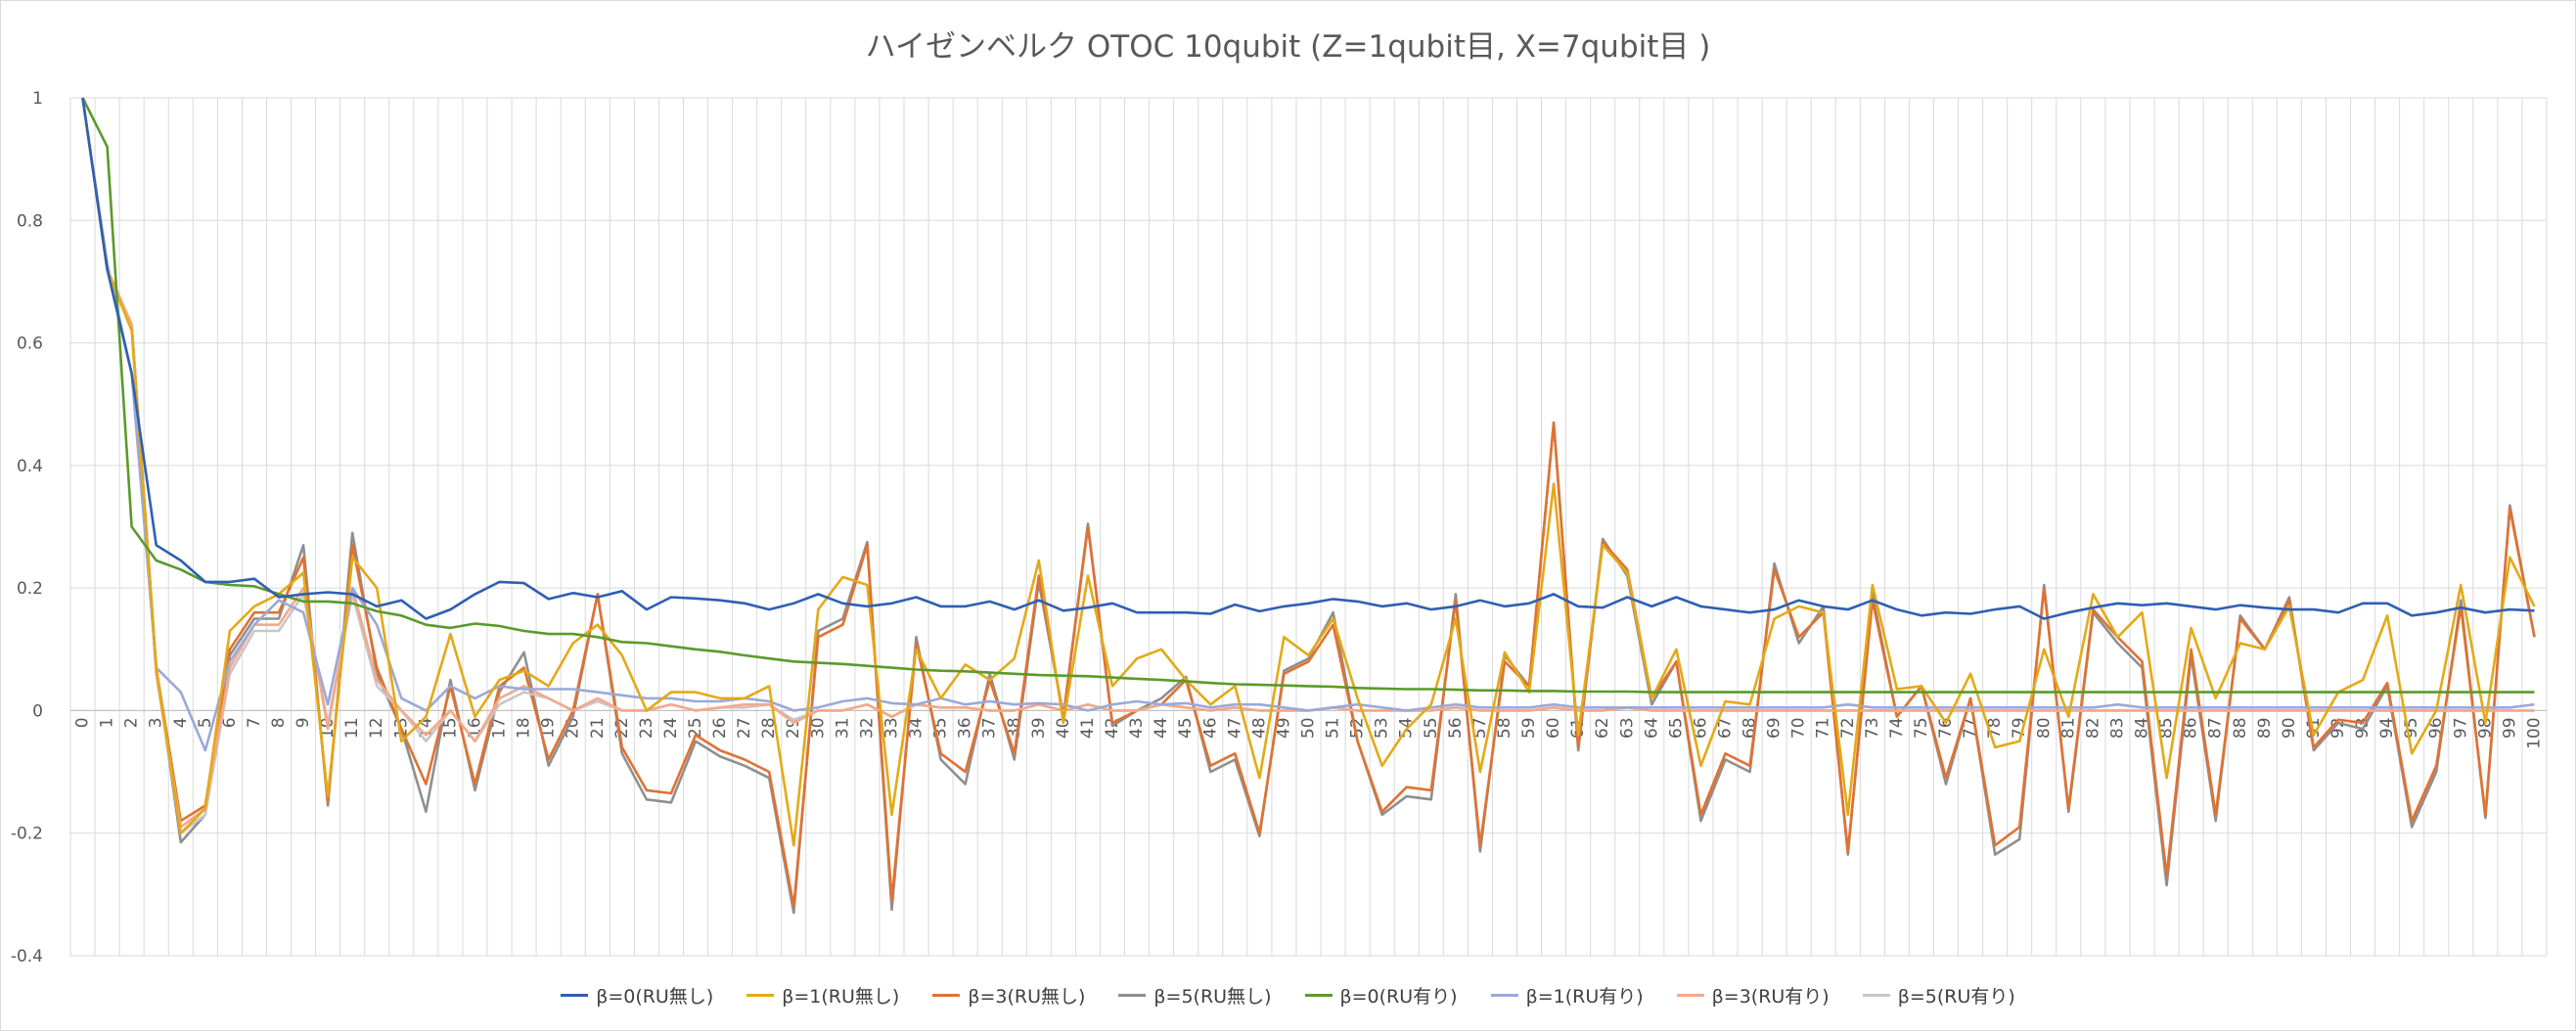 This screenshot has height=1031, width=2576. I want to click on x-tick-label: 49, so click(1283, 728).